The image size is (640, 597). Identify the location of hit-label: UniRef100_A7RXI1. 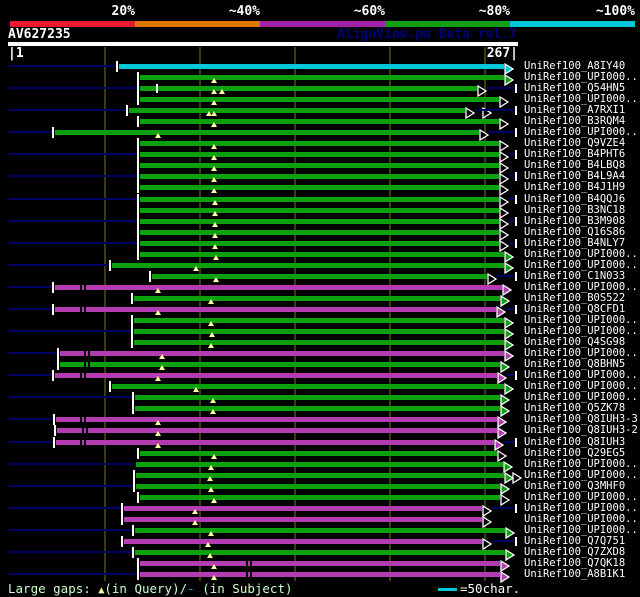
(575, 110).